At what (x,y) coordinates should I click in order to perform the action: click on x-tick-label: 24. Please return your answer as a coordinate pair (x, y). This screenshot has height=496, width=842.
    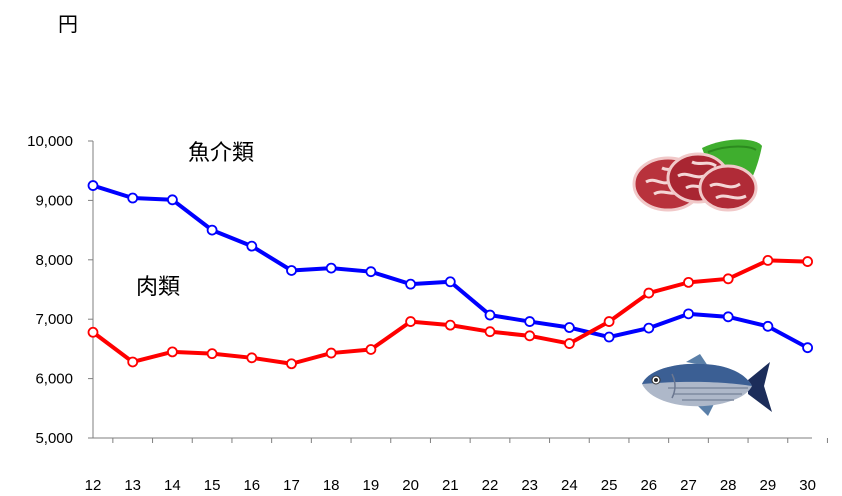
    Looking at the image, I should click on (569, 485).